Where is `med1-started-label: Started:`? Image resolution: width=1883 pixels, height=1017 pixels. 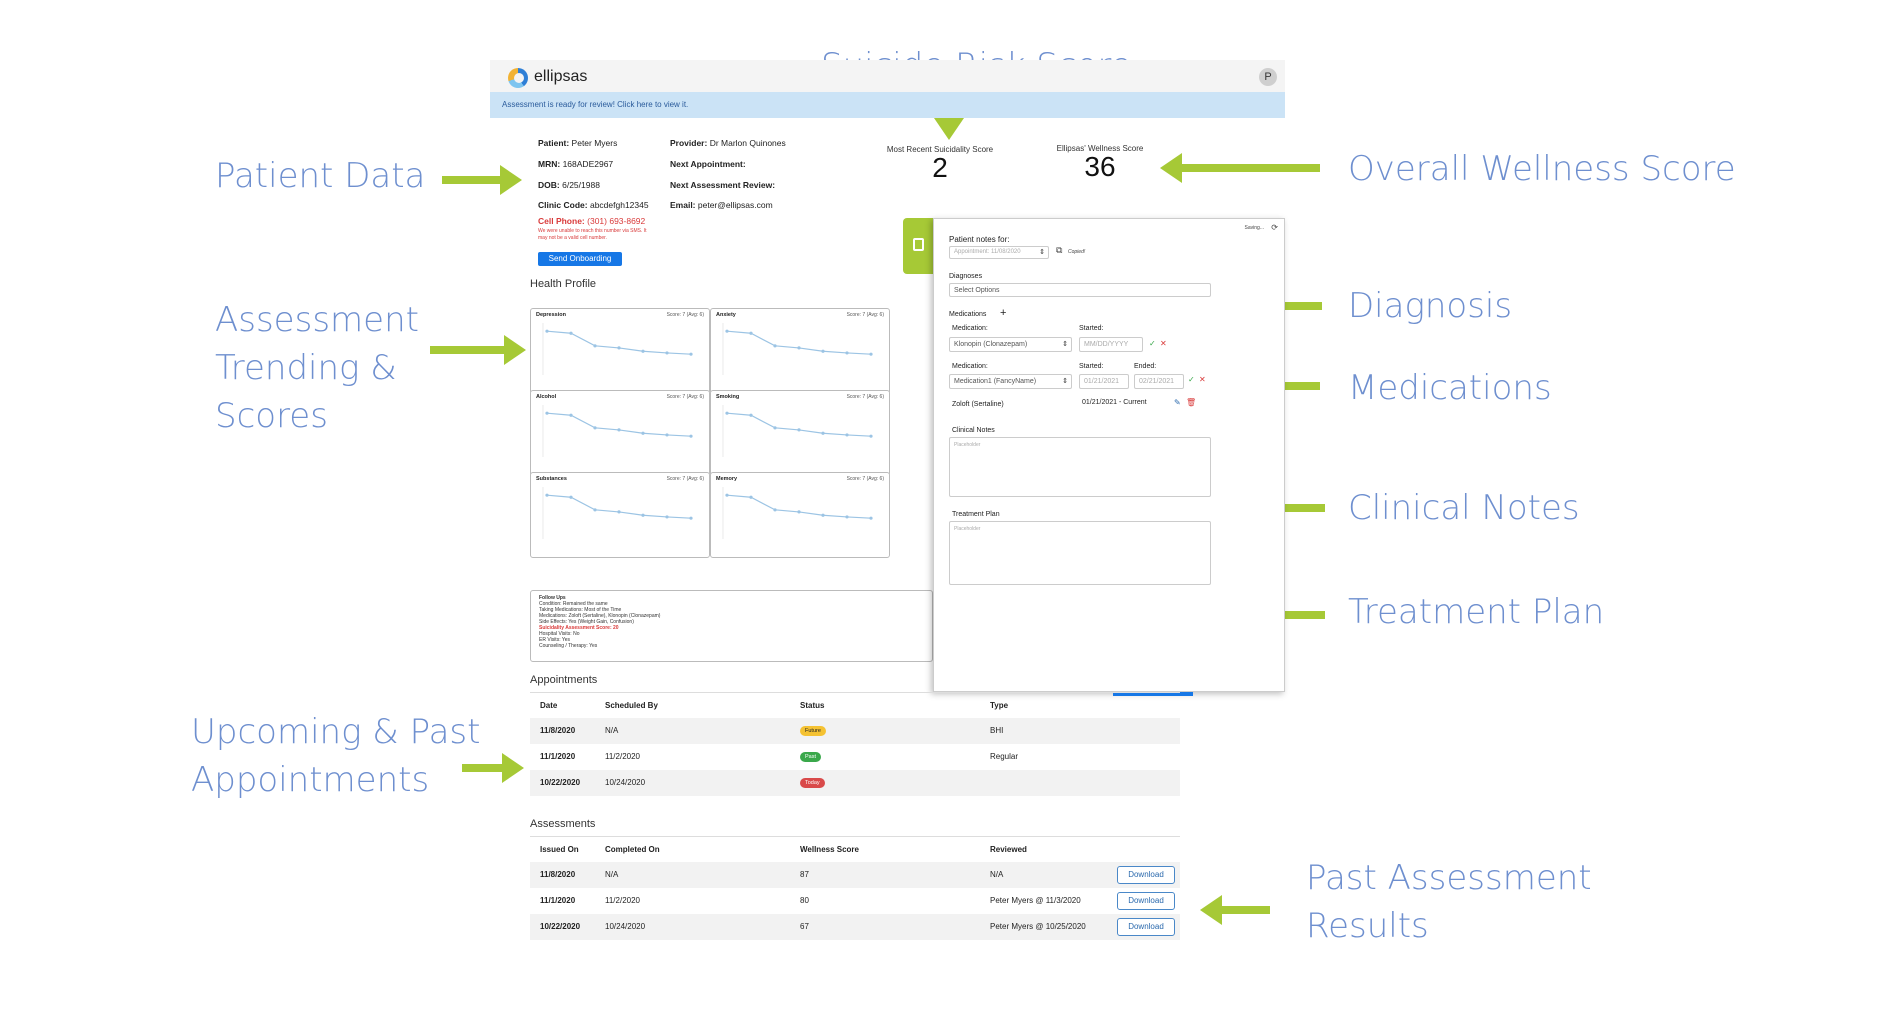 med1-started-label: Started: is located at coordinates (1091, 328).